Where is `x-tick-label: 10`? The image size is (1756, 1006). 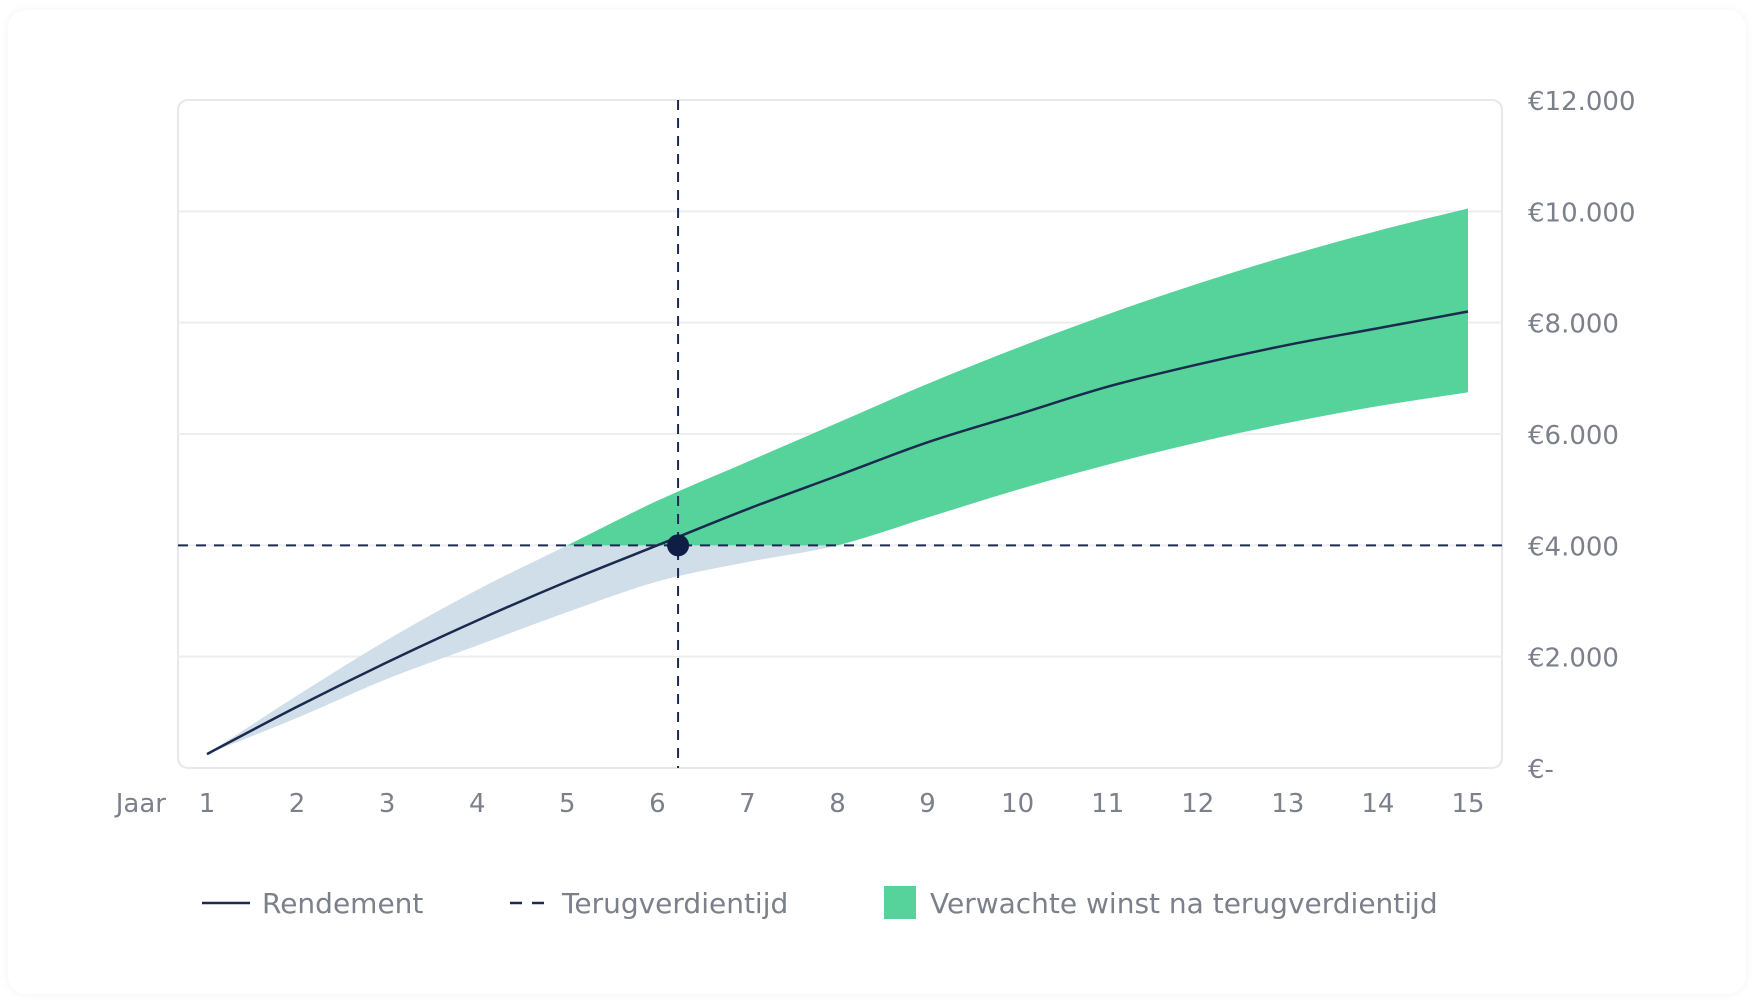 x-tick-label: 10 is located at coordinates (1017, 804).